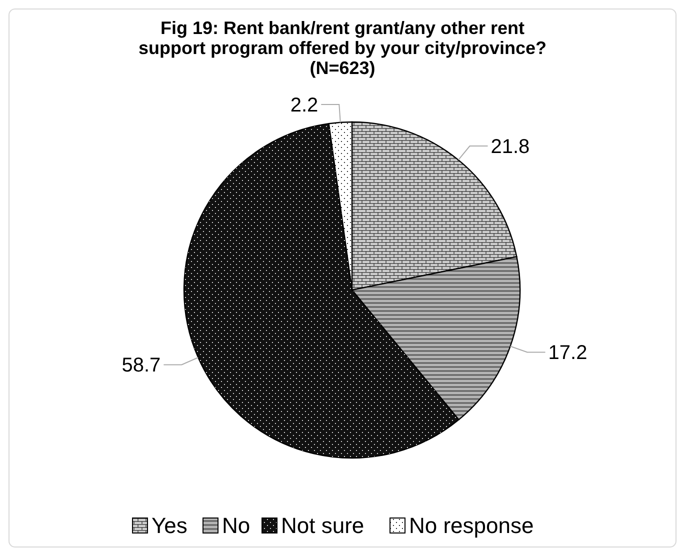 This screenshot has width=685, height=556. What do you see at coordinates (471, 525) in the screenshot?
I see `legend-label: No response` at bounding box center [471, 525].